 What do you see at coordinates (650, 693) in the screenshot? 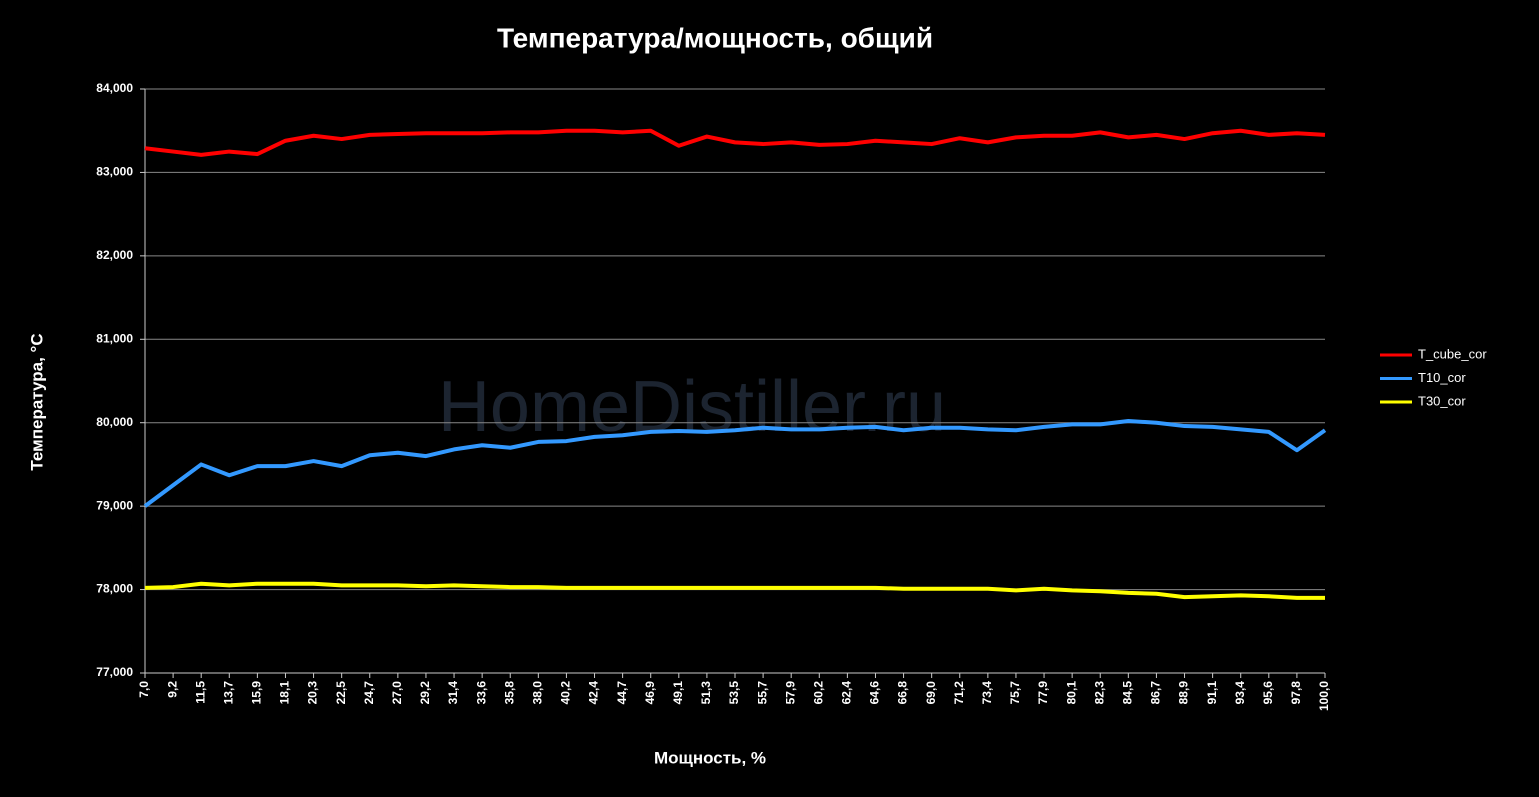
I see `x-tick-label: 46,9` at bounding box center [650, 693].